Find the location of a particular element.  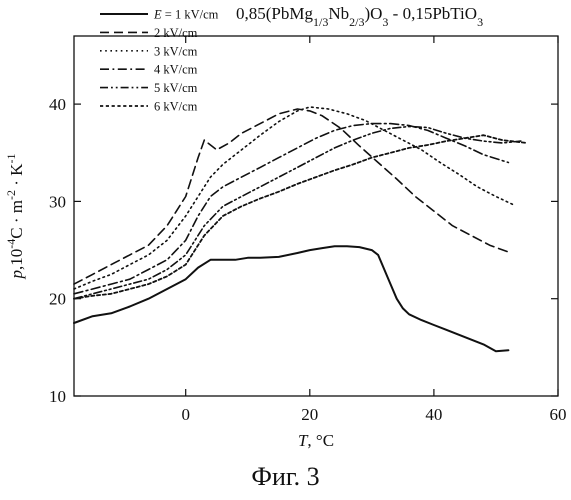

chart-title-part: Nb is located at coordinates (338, 13).